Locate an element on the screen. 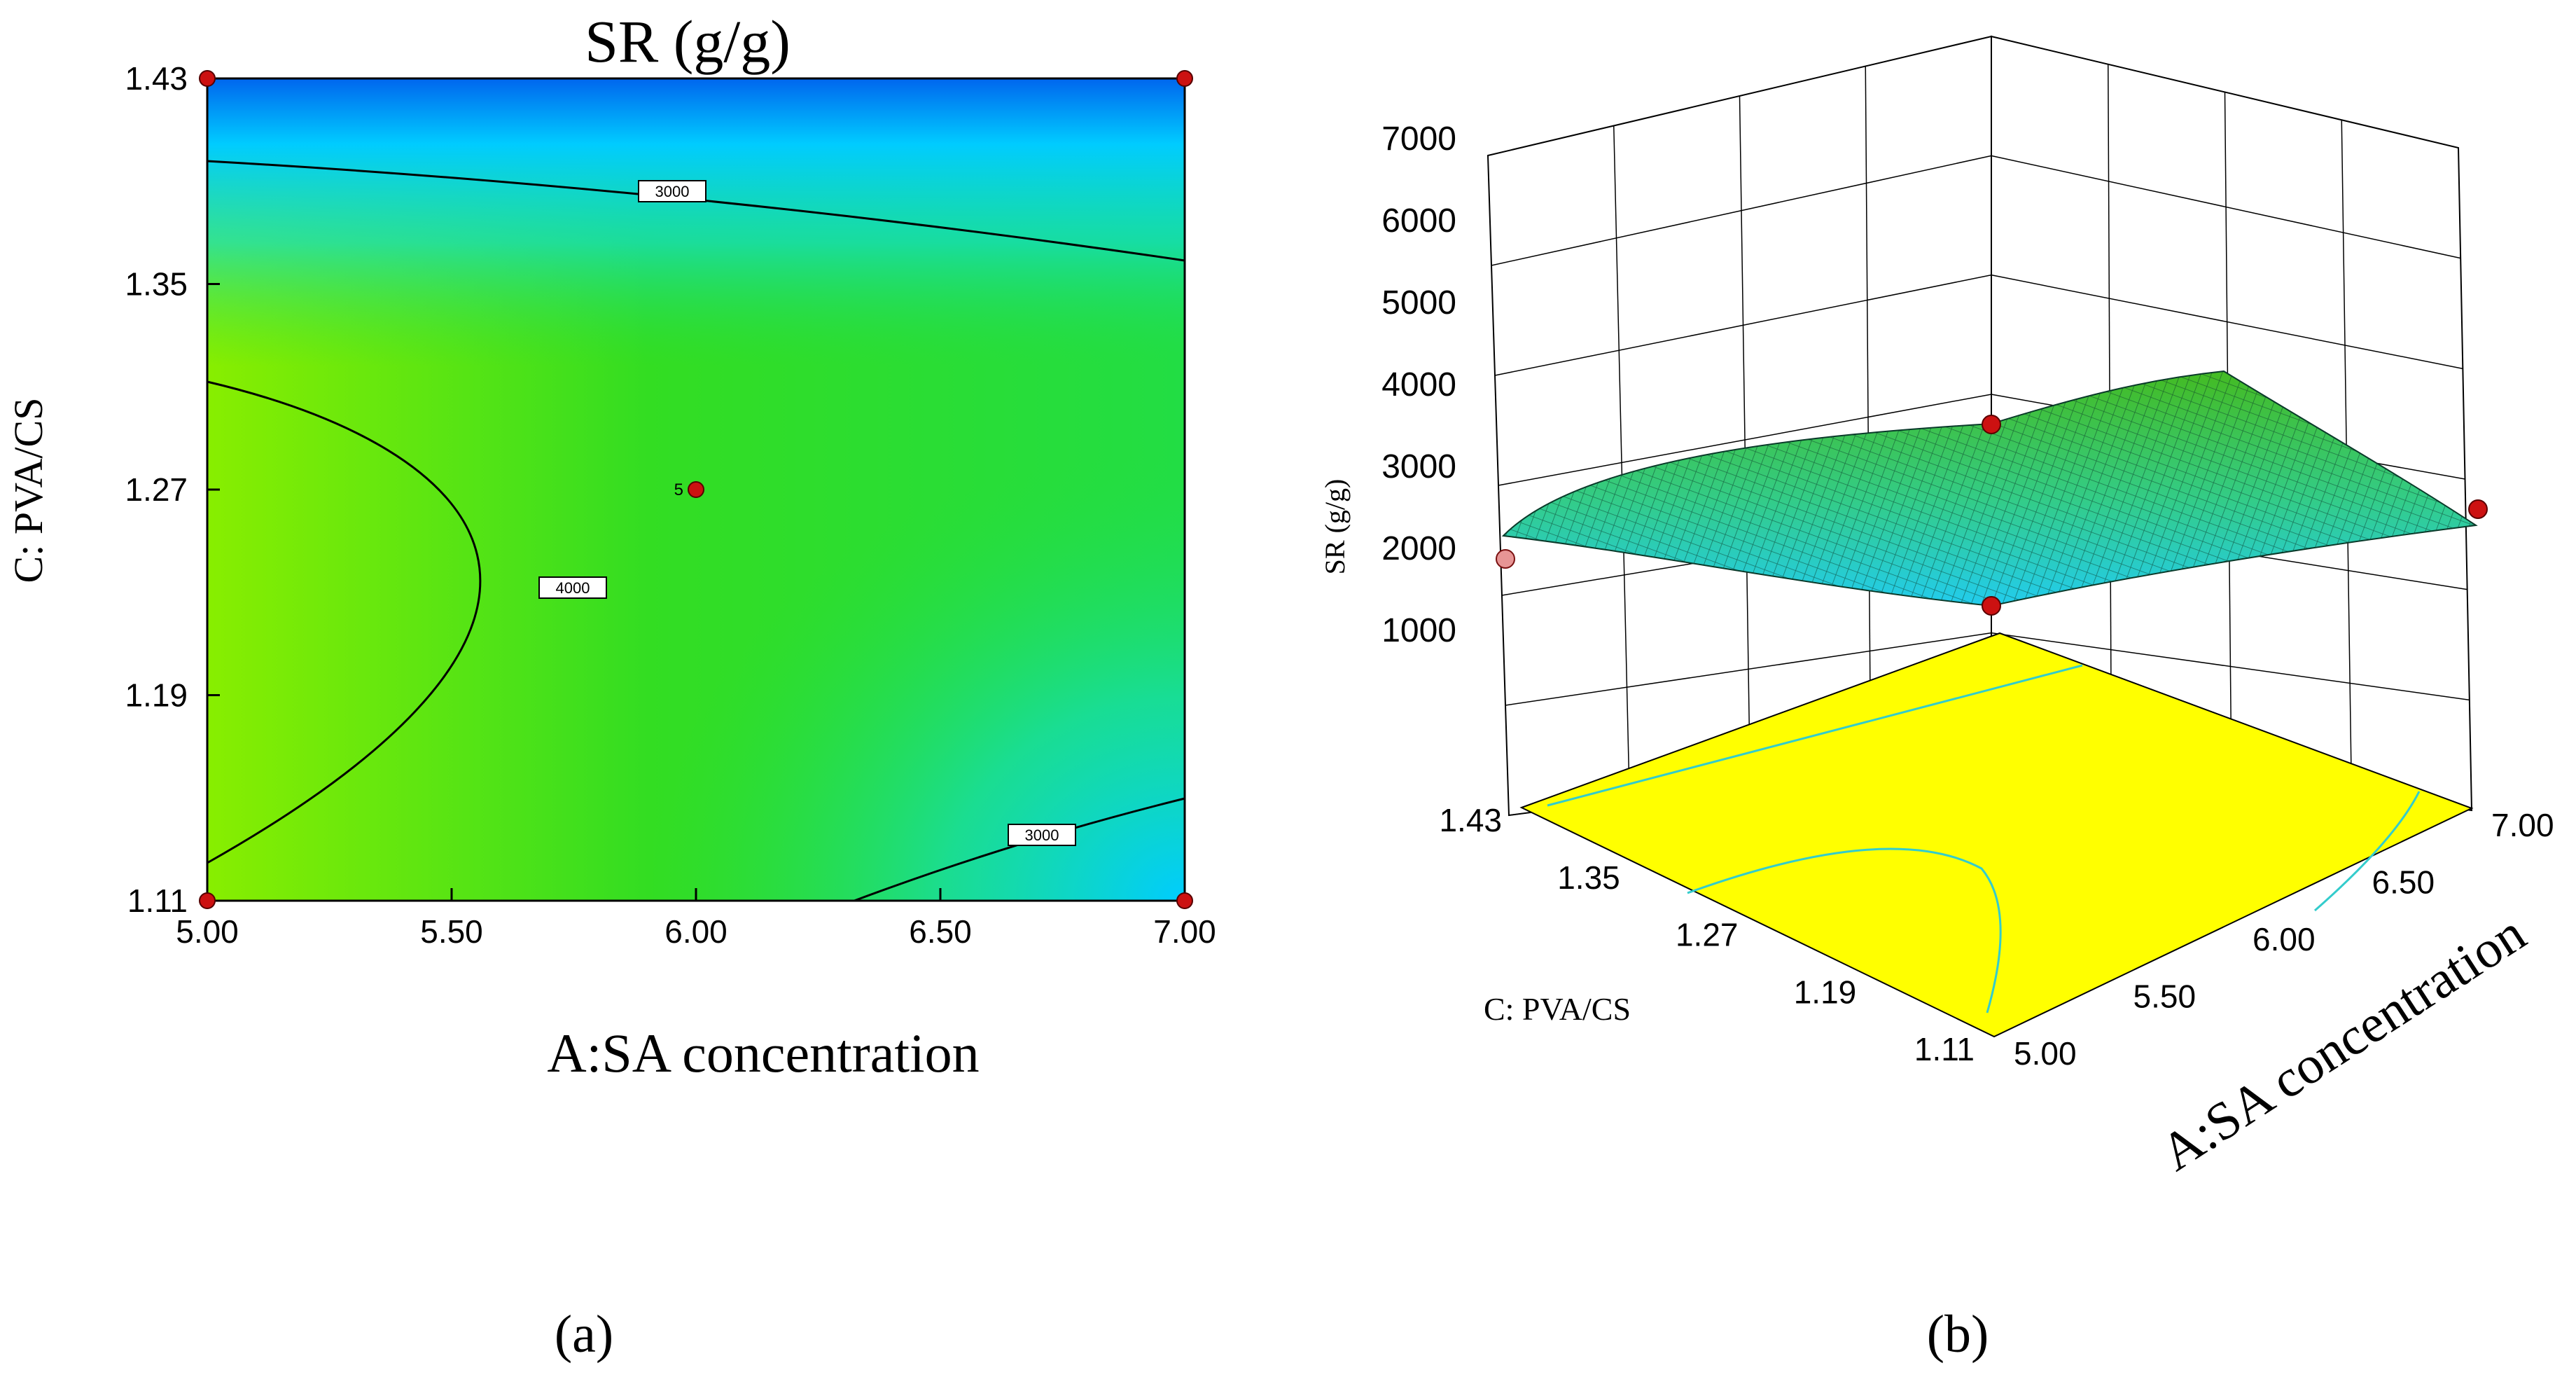 Image resolution: width=2576 pixels, height=1384 pixels. surface-x-axis-label: A:SA concentration is located at coordinates (2342, 1043).